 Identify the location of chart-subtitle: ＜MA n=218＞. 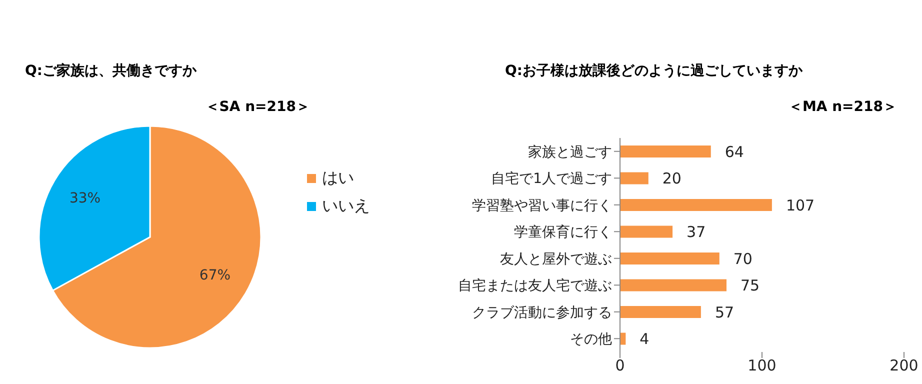
(842, 107).